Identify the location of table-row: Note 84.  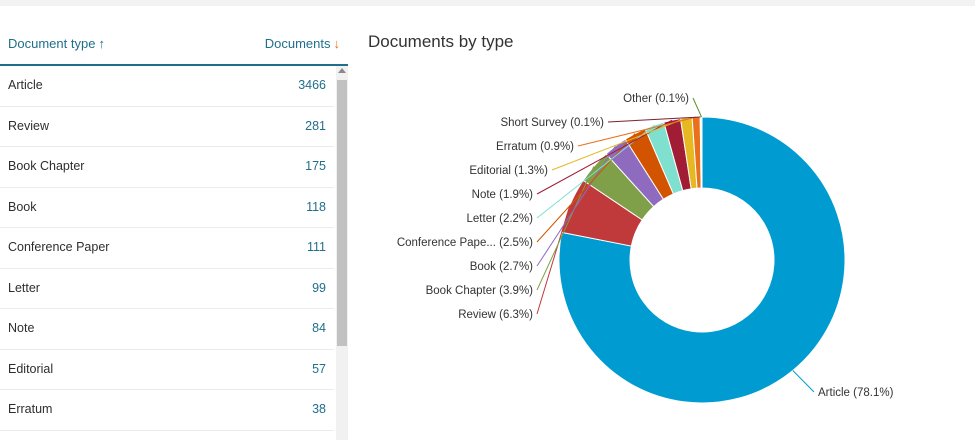
(167, 329).